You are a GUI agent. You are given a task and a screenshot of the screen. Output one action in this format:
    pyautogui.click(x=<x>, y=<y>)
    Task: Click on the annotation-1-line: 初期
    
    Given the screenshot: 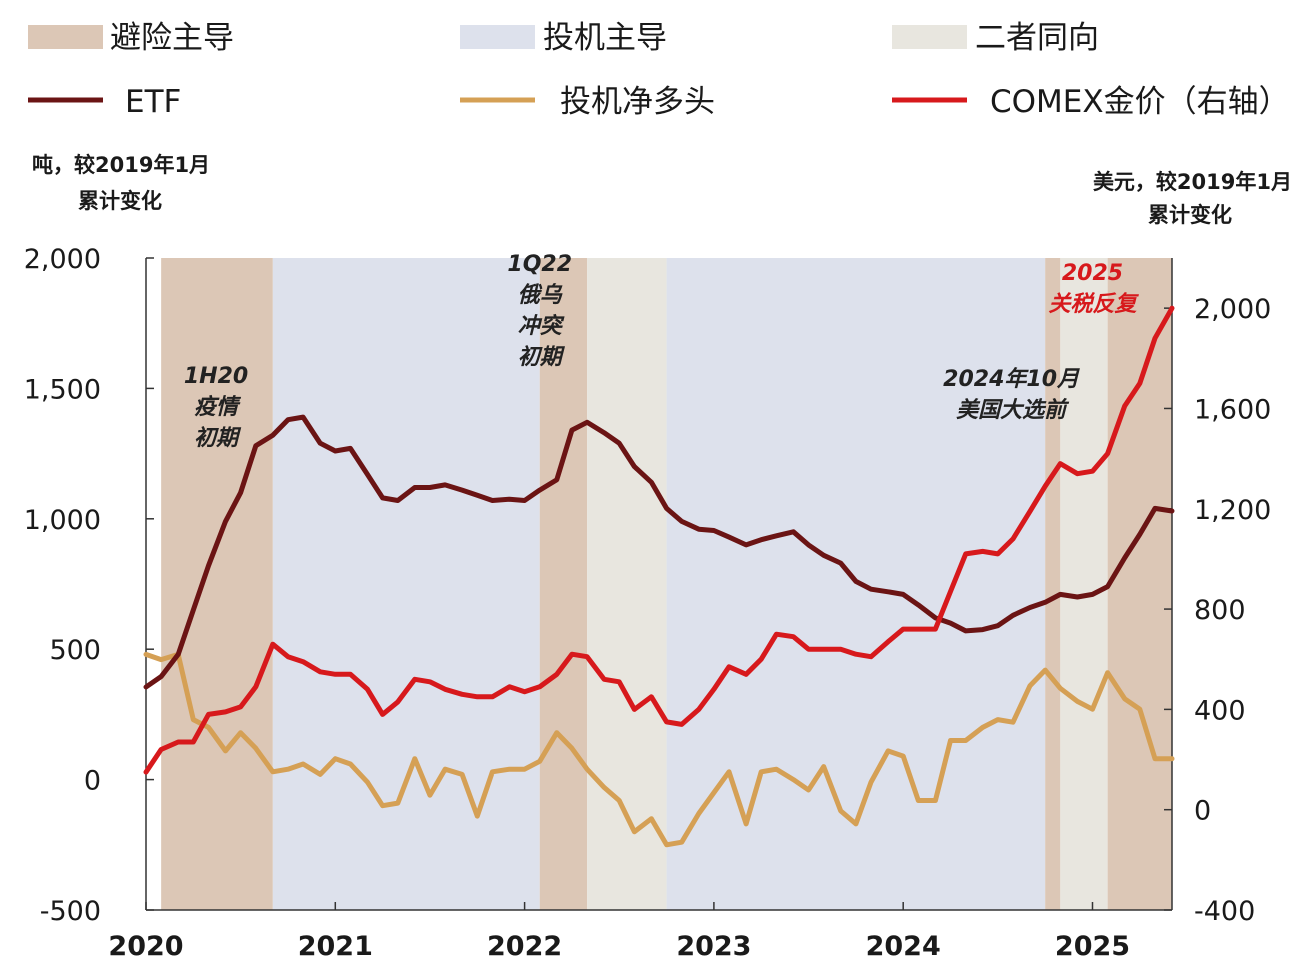 What is the action you would take?
    pyautogui.click(x=542, y=357)
    